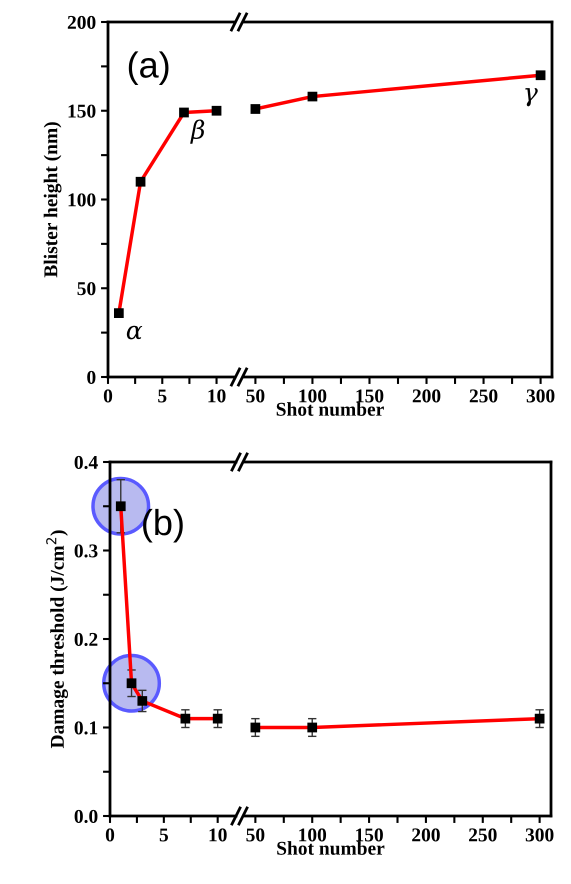  Describe the element at coordinates (134, 333) in the screenshot. I see `annotation: α` at that location.